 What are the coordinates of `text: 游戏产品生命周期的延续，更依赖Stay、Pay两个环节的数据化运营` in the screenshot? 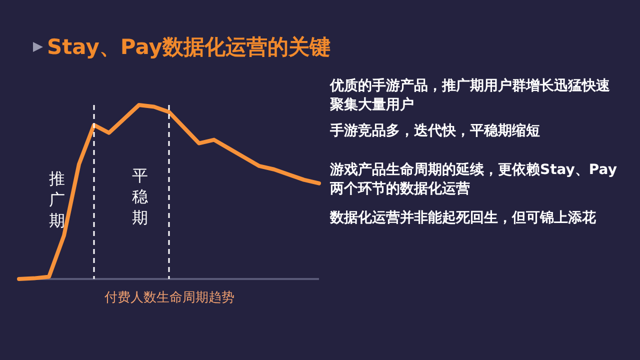 It's located at (474, 180).